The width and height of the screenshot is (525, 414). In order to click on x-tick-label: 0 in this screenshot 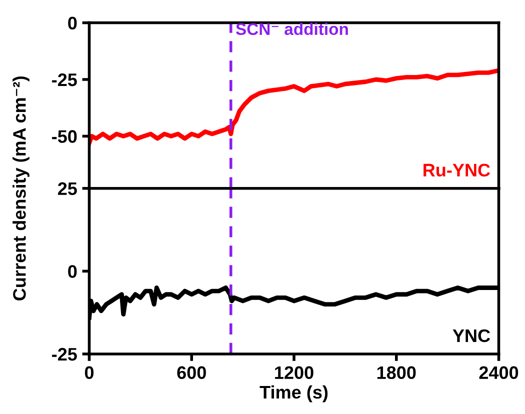, I will do `click(89, 373)`.